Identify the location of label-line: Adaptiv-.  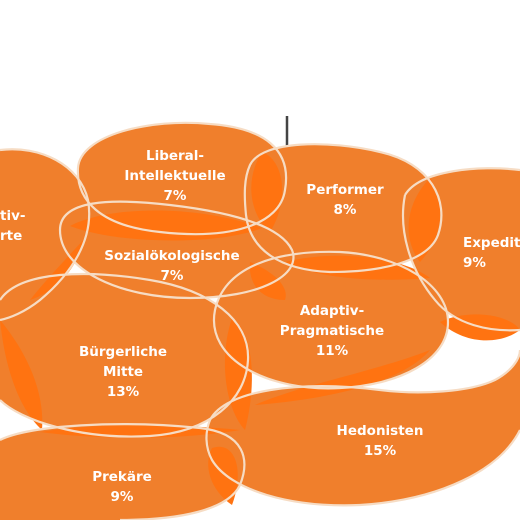
(332, 311).